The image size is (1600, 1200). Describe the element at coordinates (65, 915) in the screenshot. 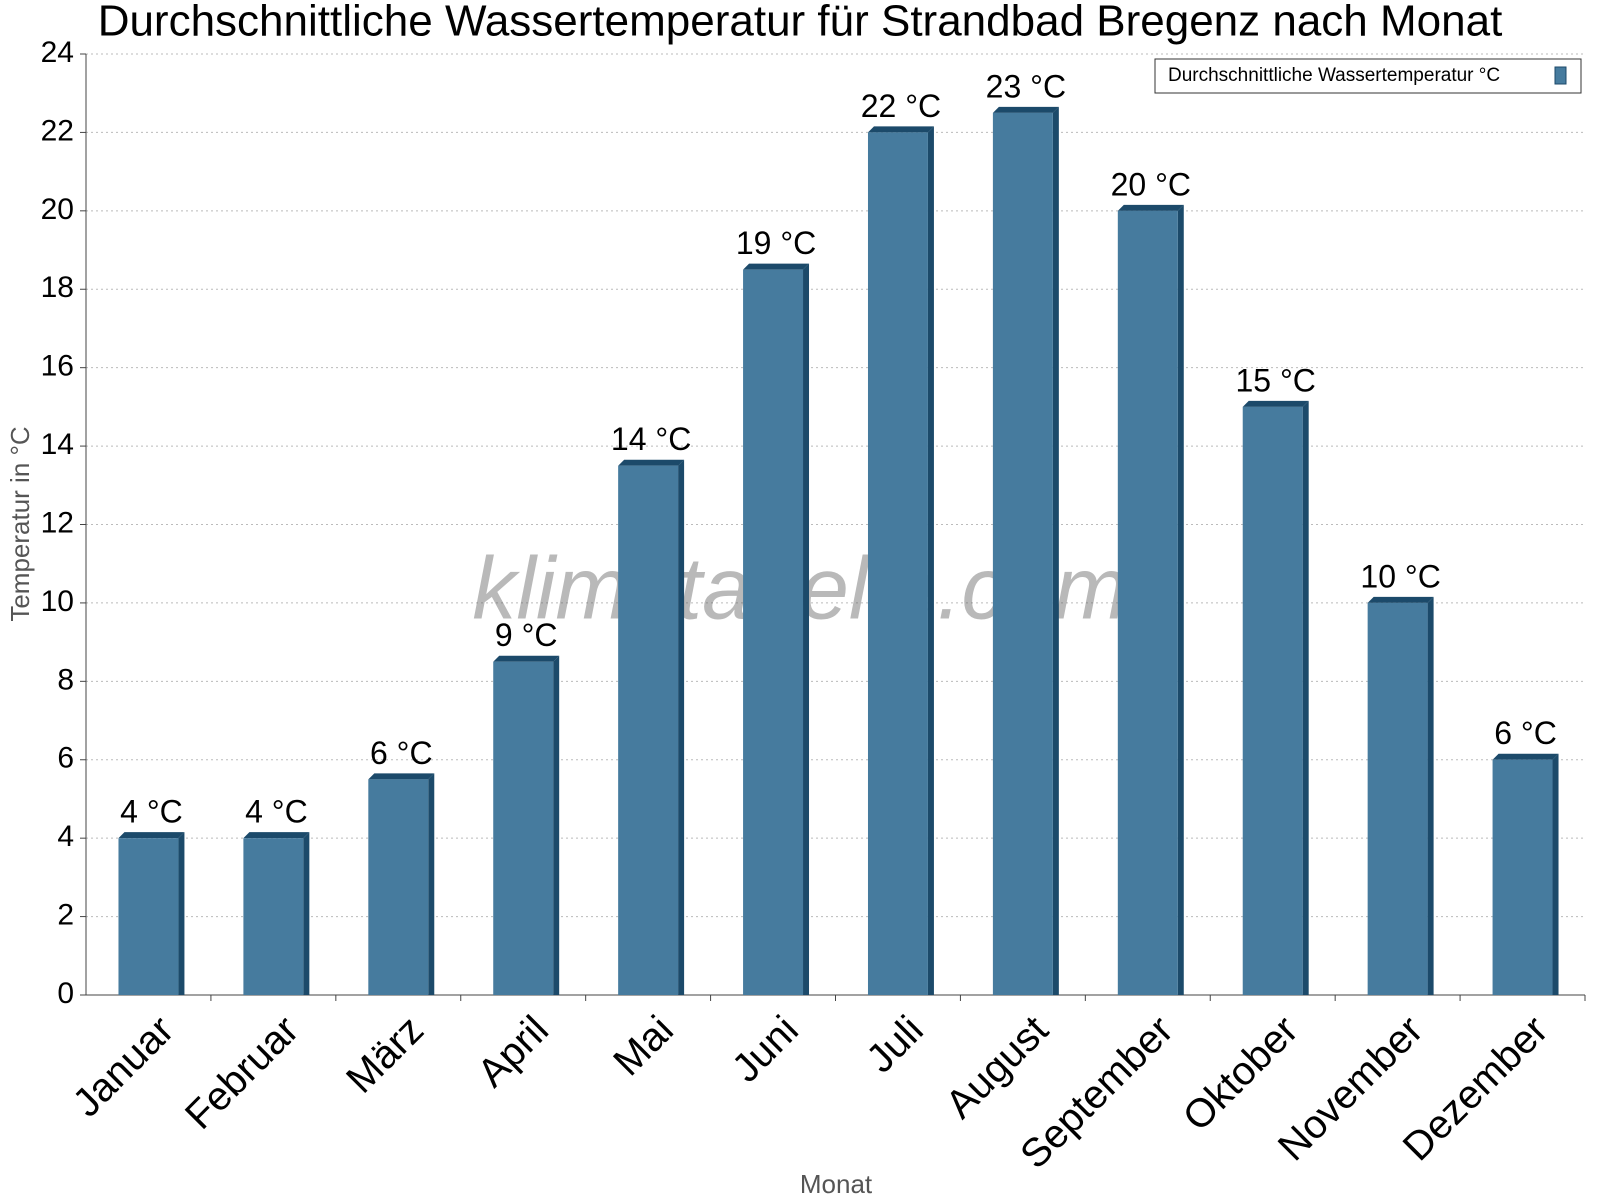

I see `y-tick-label: 2` at that location.